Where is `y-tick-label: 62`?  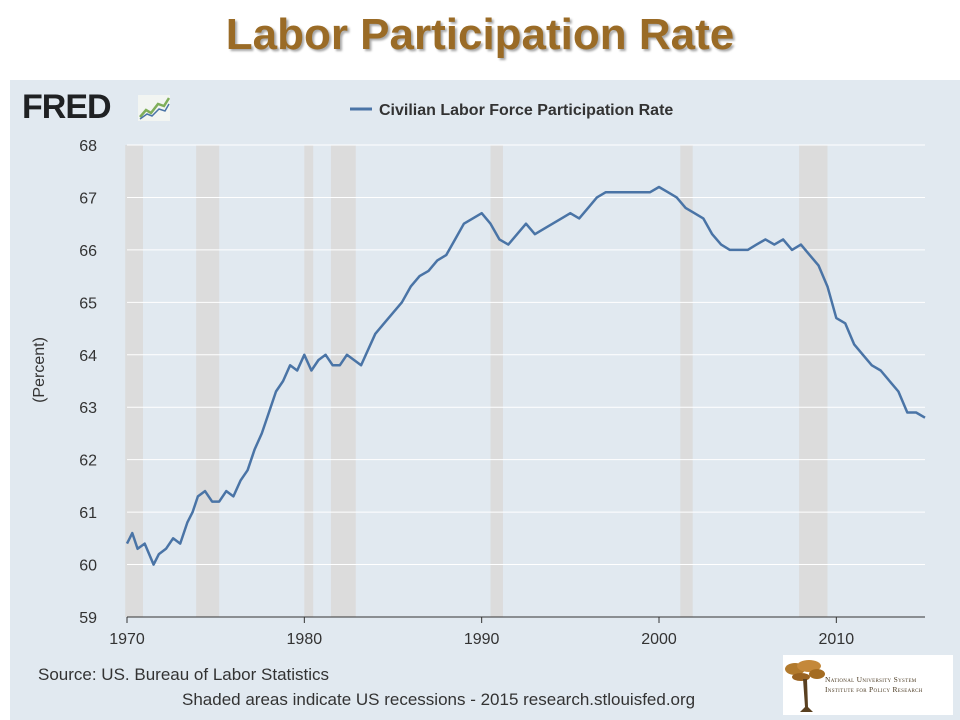
y-tick-label: 62 is located at coordinates (88, 461).